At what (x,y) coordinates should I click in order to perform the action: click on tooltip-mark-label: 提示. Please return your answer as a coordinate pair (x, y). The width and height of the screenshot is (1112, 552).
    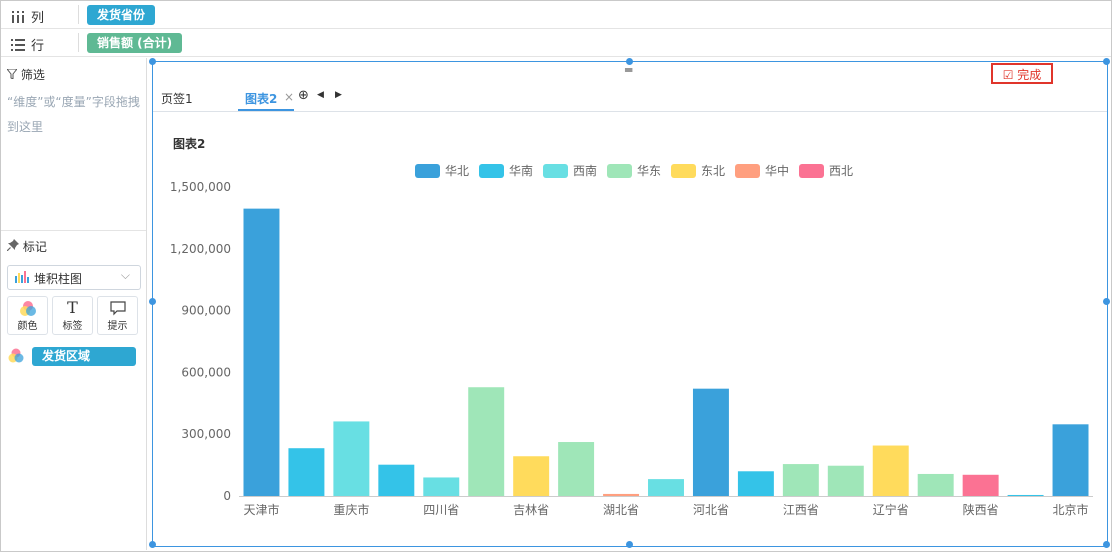
    Looking at the image, I should click on (117, 326).